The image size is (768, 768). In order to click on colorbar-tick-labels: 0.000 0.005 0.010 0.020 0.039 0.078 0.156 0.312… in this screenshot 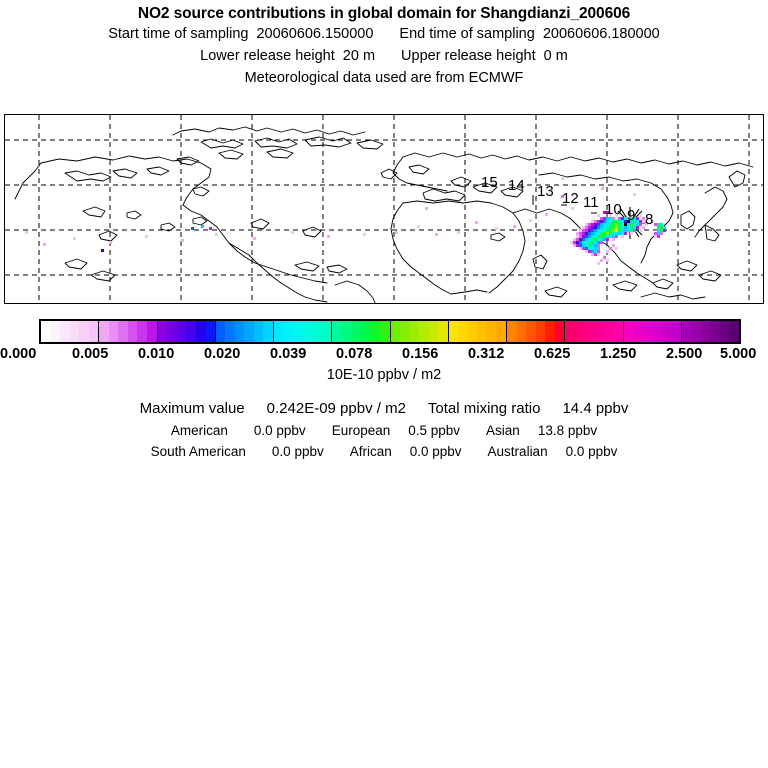, I will do `click(384, 354)`.